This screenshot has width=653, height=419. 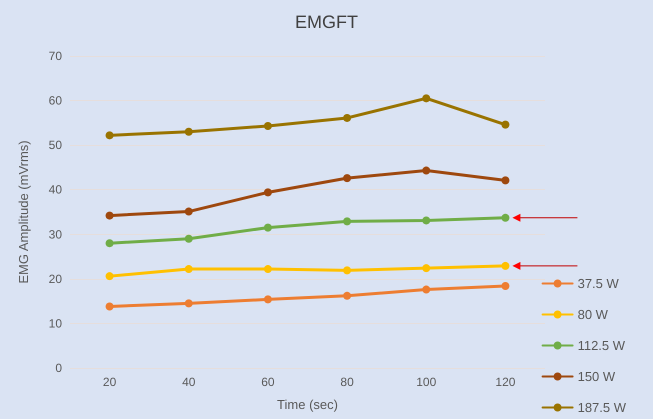 What do you see at coordinates (326, 22) in the screenshot?
I see `chart-title: EMGFT` at bounding box center [326, 22].